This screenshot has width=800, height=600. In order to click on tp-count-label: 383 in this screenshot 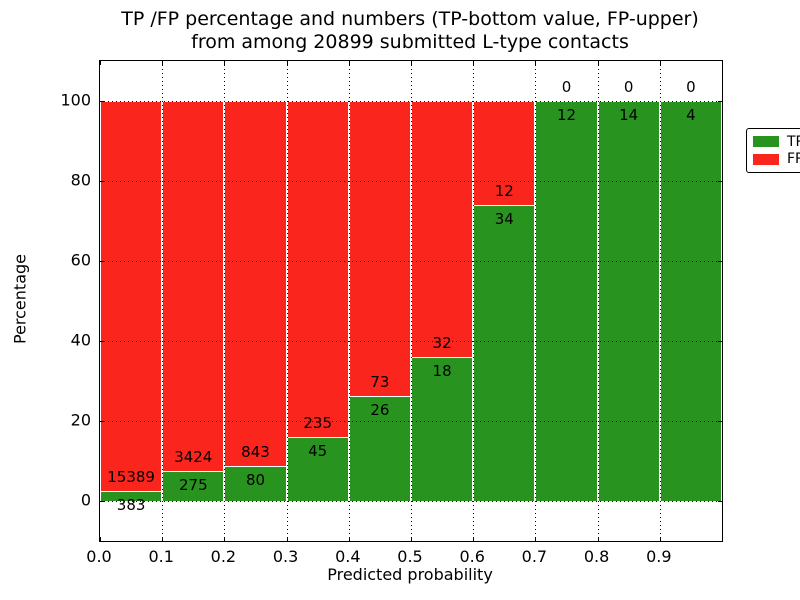, I will do `click(131, 505)`.